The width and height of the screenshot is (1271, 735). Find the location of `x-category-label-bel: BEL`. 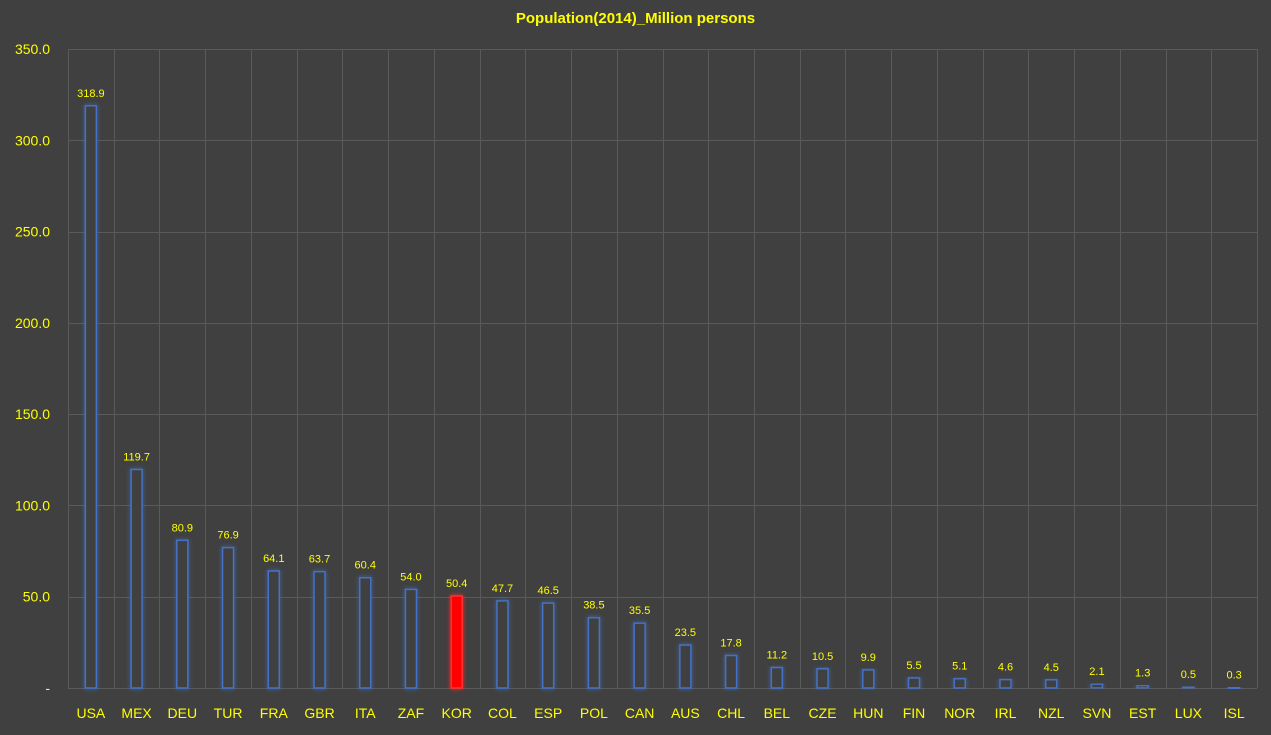

x-category-label-bel: BEL is located at coordinates (777, 713).